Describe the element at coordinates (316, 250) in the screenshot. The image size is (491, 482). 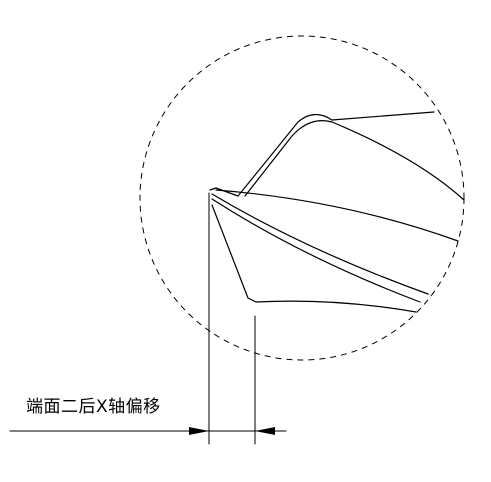
I see `cutting-edge-lower` at that location.